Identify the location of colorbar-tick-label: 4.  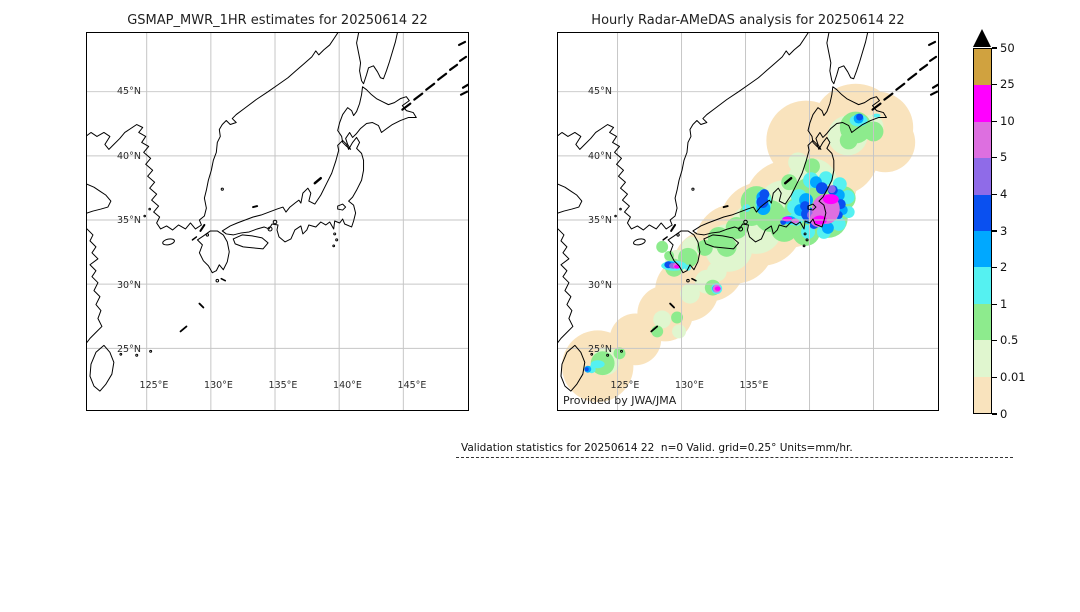
(1004, 193).